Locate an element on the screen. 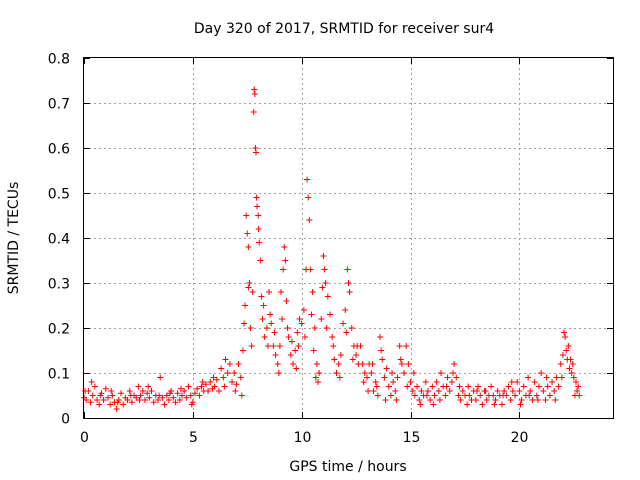 The height and width of the screenshot is (480, 640). x-axis-label: GPS time / hours is located at coordinates (347, 467).